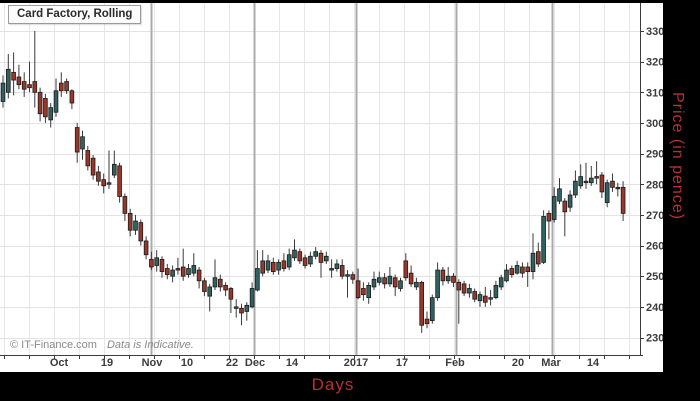 The height and width of the screenshot is (401, 700). What do you see at coordinates (153, 363) in the screenshot?
I see `x-tick-label: Nov` at bounding box center [153, 363].